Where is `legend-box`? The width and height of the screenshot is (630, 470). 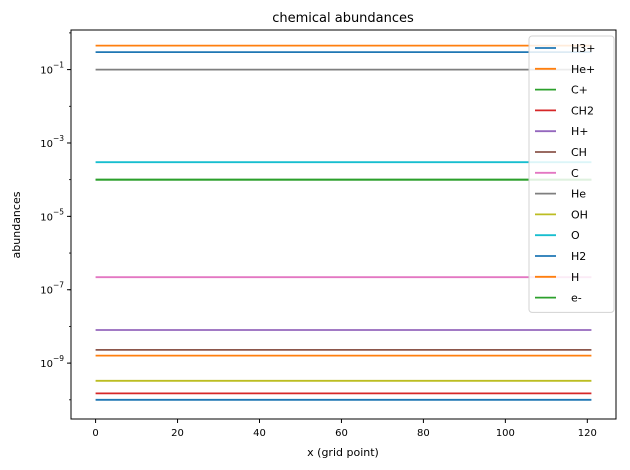 legend-box is located at coordinates (571, 174).